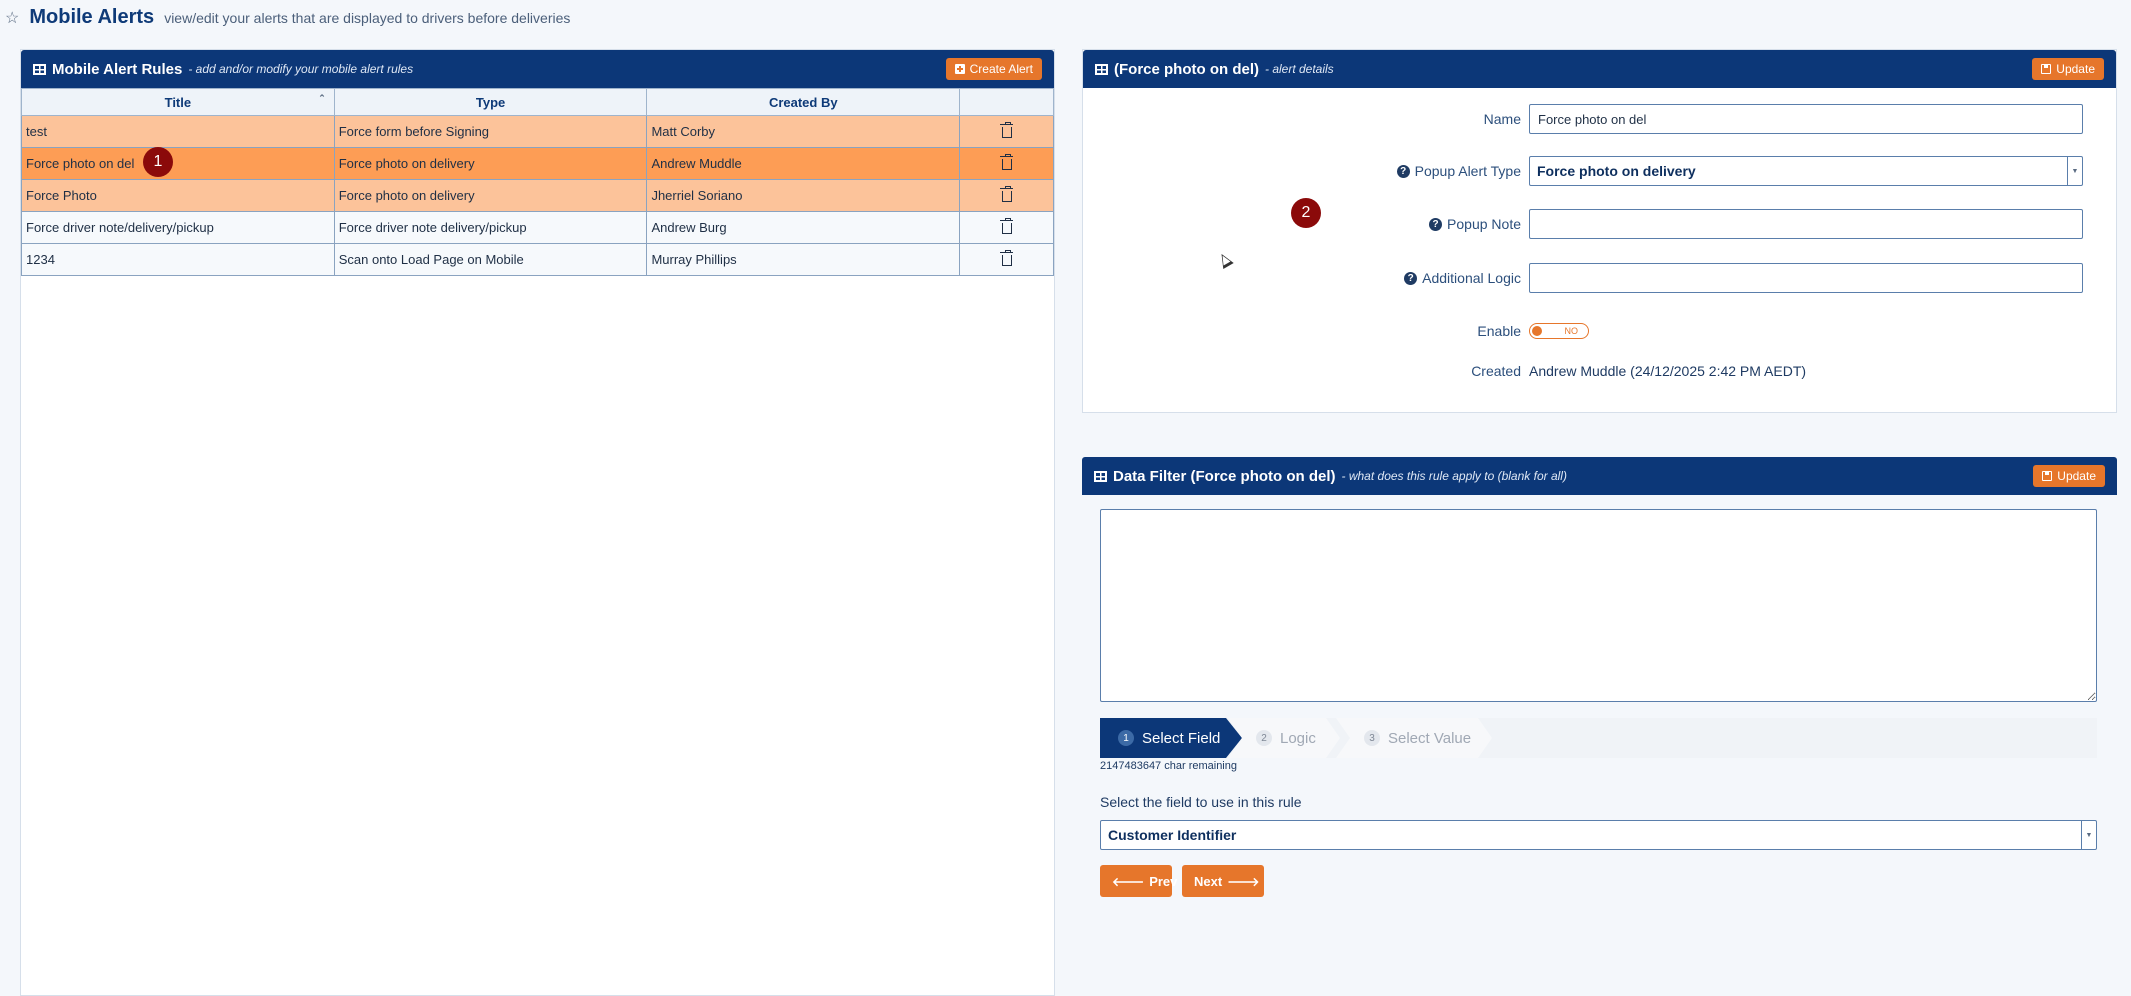 The height and width of the screenshot is (996, 2131). I want to click on popup-type-select: Force photo on delivery ▼, so click(1806, 171).